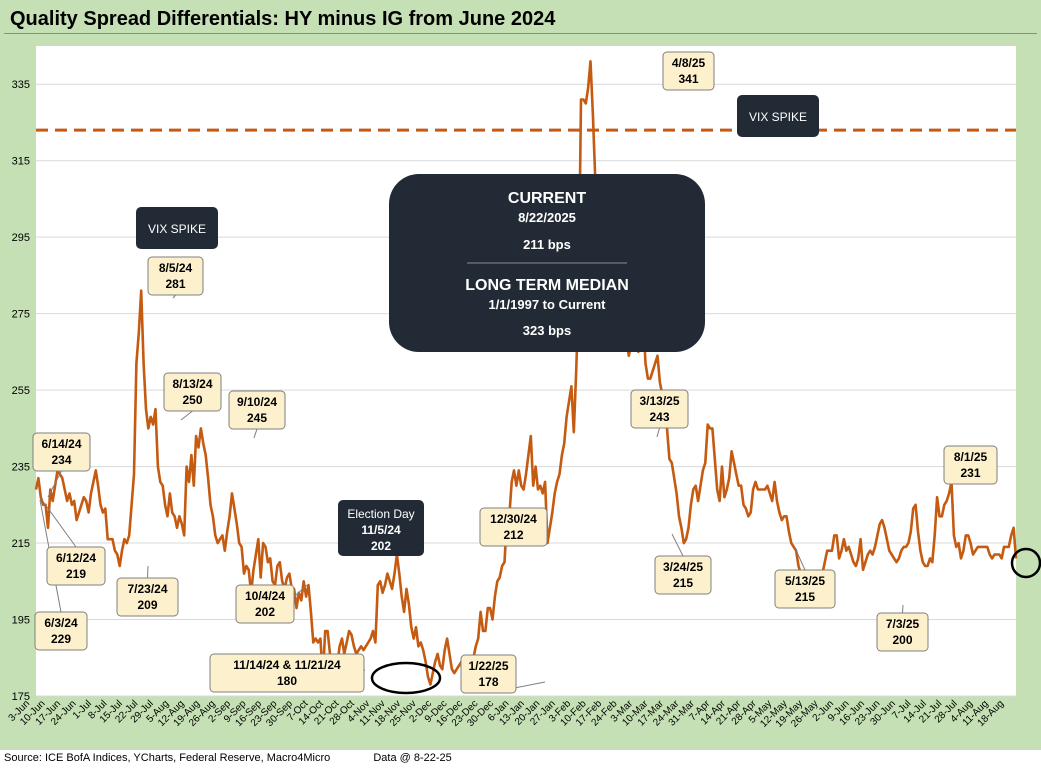 The width and height of the screenshot is (1041, 774). I want to click on callout: 3/13/25 243, so click(659, 409).